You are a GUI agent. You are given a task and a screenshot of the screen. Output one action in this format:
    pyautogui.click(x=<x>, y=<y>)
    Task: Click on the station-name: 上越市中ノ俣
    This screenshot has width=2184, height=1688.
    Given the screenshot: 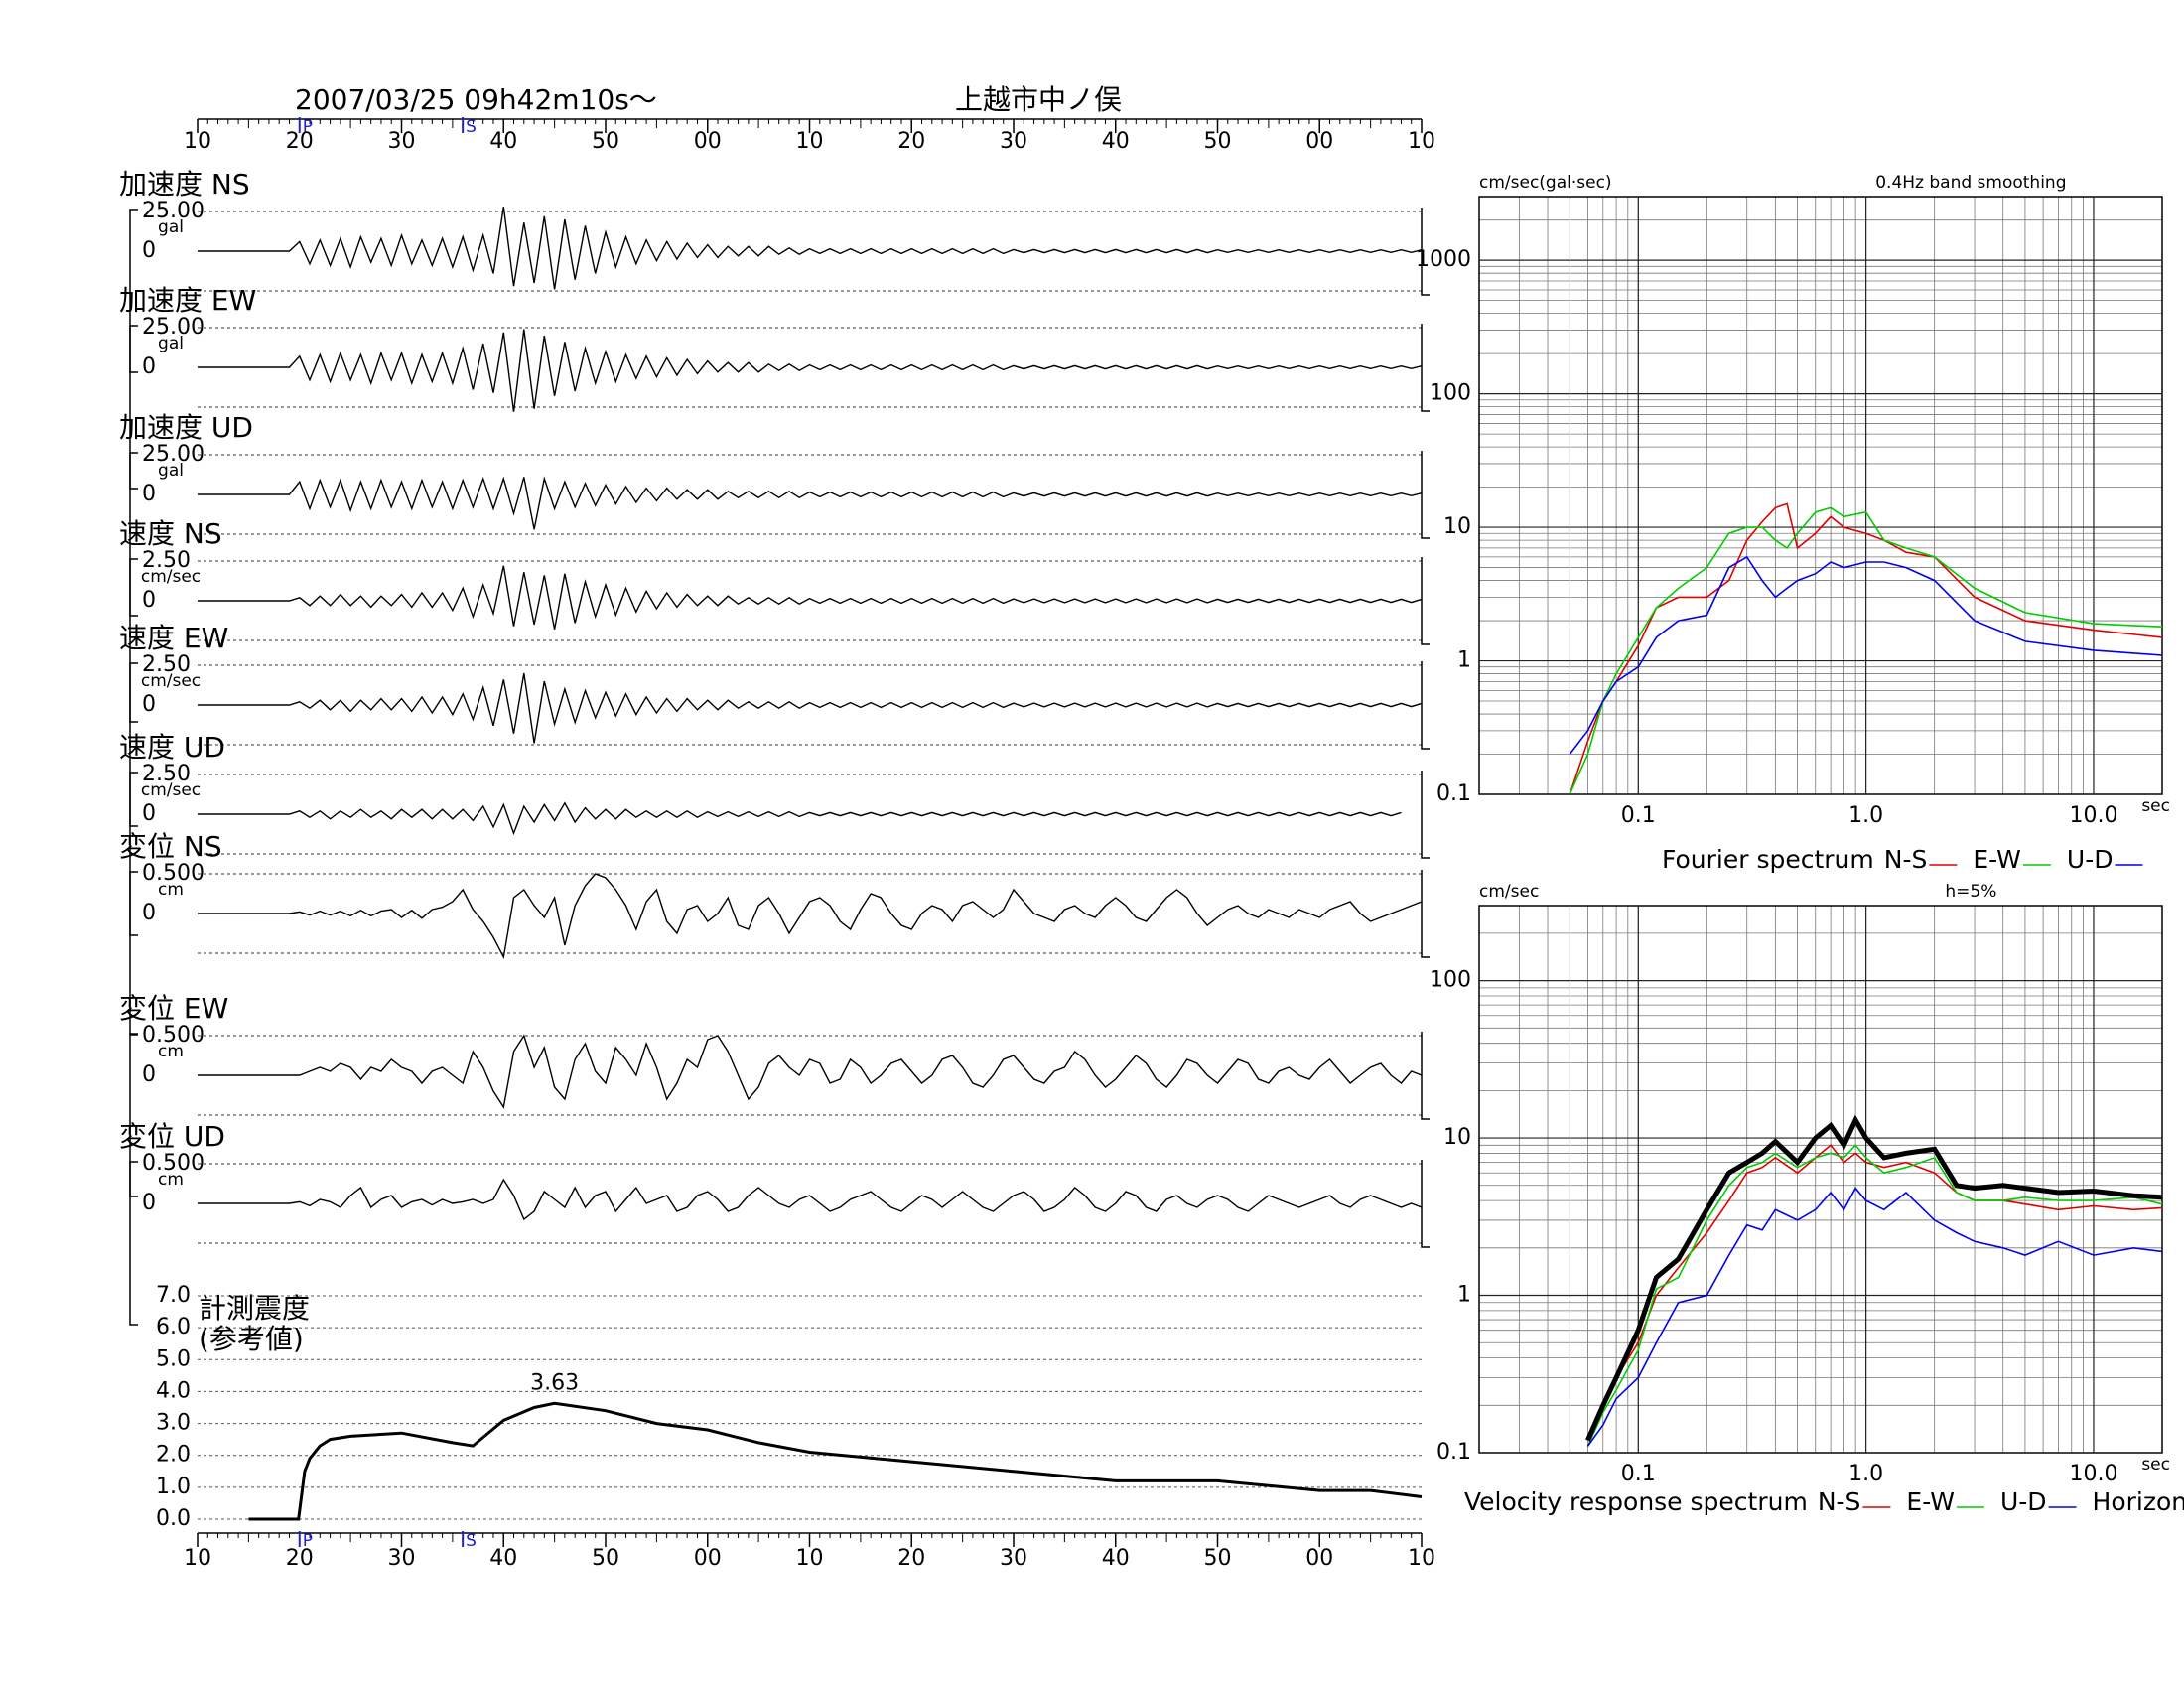 What is the action you would take?
    pyautogui.click(x=1038, y=99)
    